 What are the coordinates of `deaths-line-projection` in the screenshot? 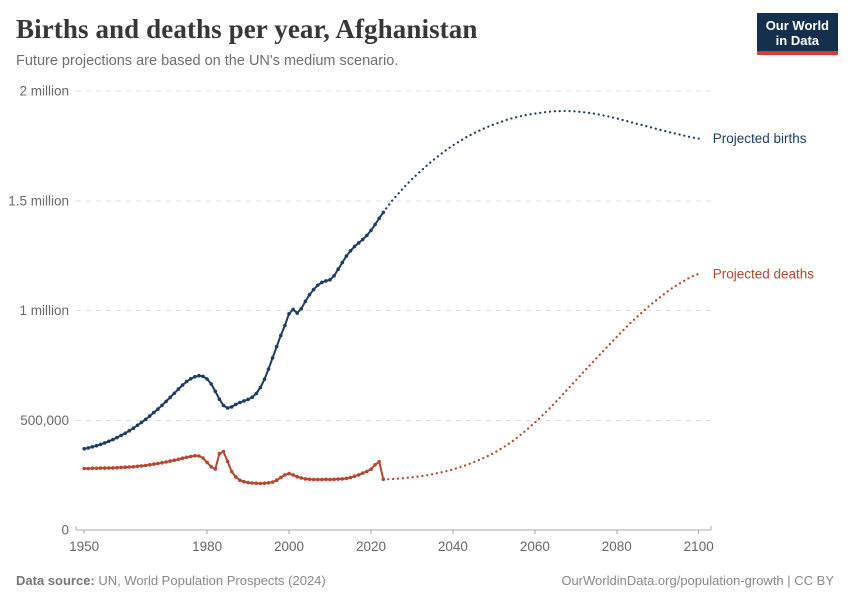 It's located at (541, 376).